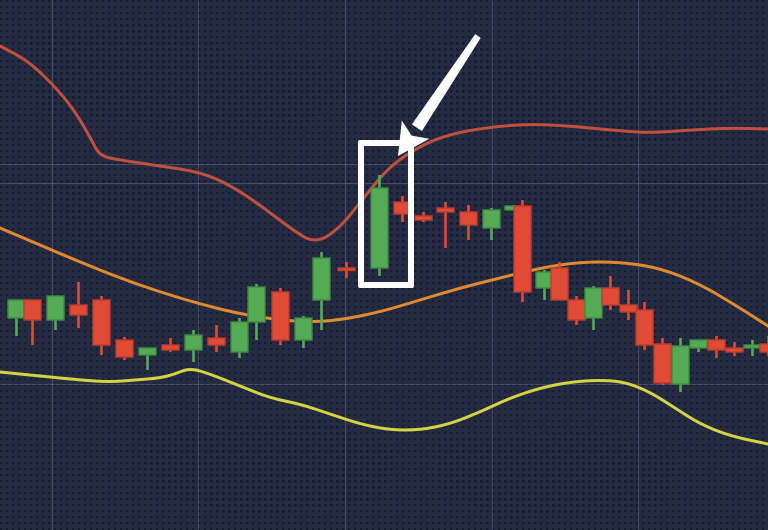  I want to click on highlight-box, so click(386, 214).